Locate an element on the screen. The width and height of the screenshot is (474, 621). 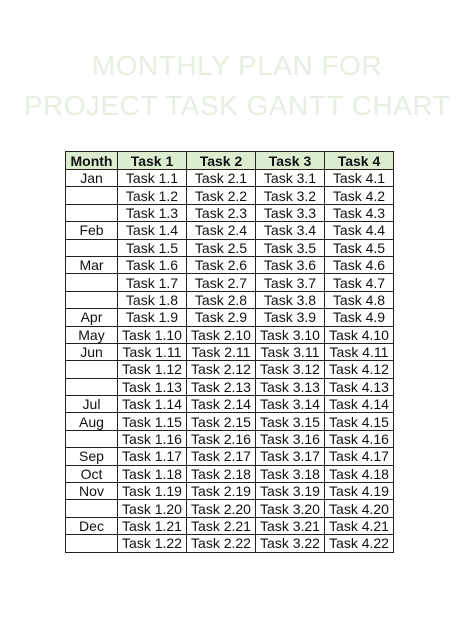
month-cell: Nov is located at coordinates (91, 491).